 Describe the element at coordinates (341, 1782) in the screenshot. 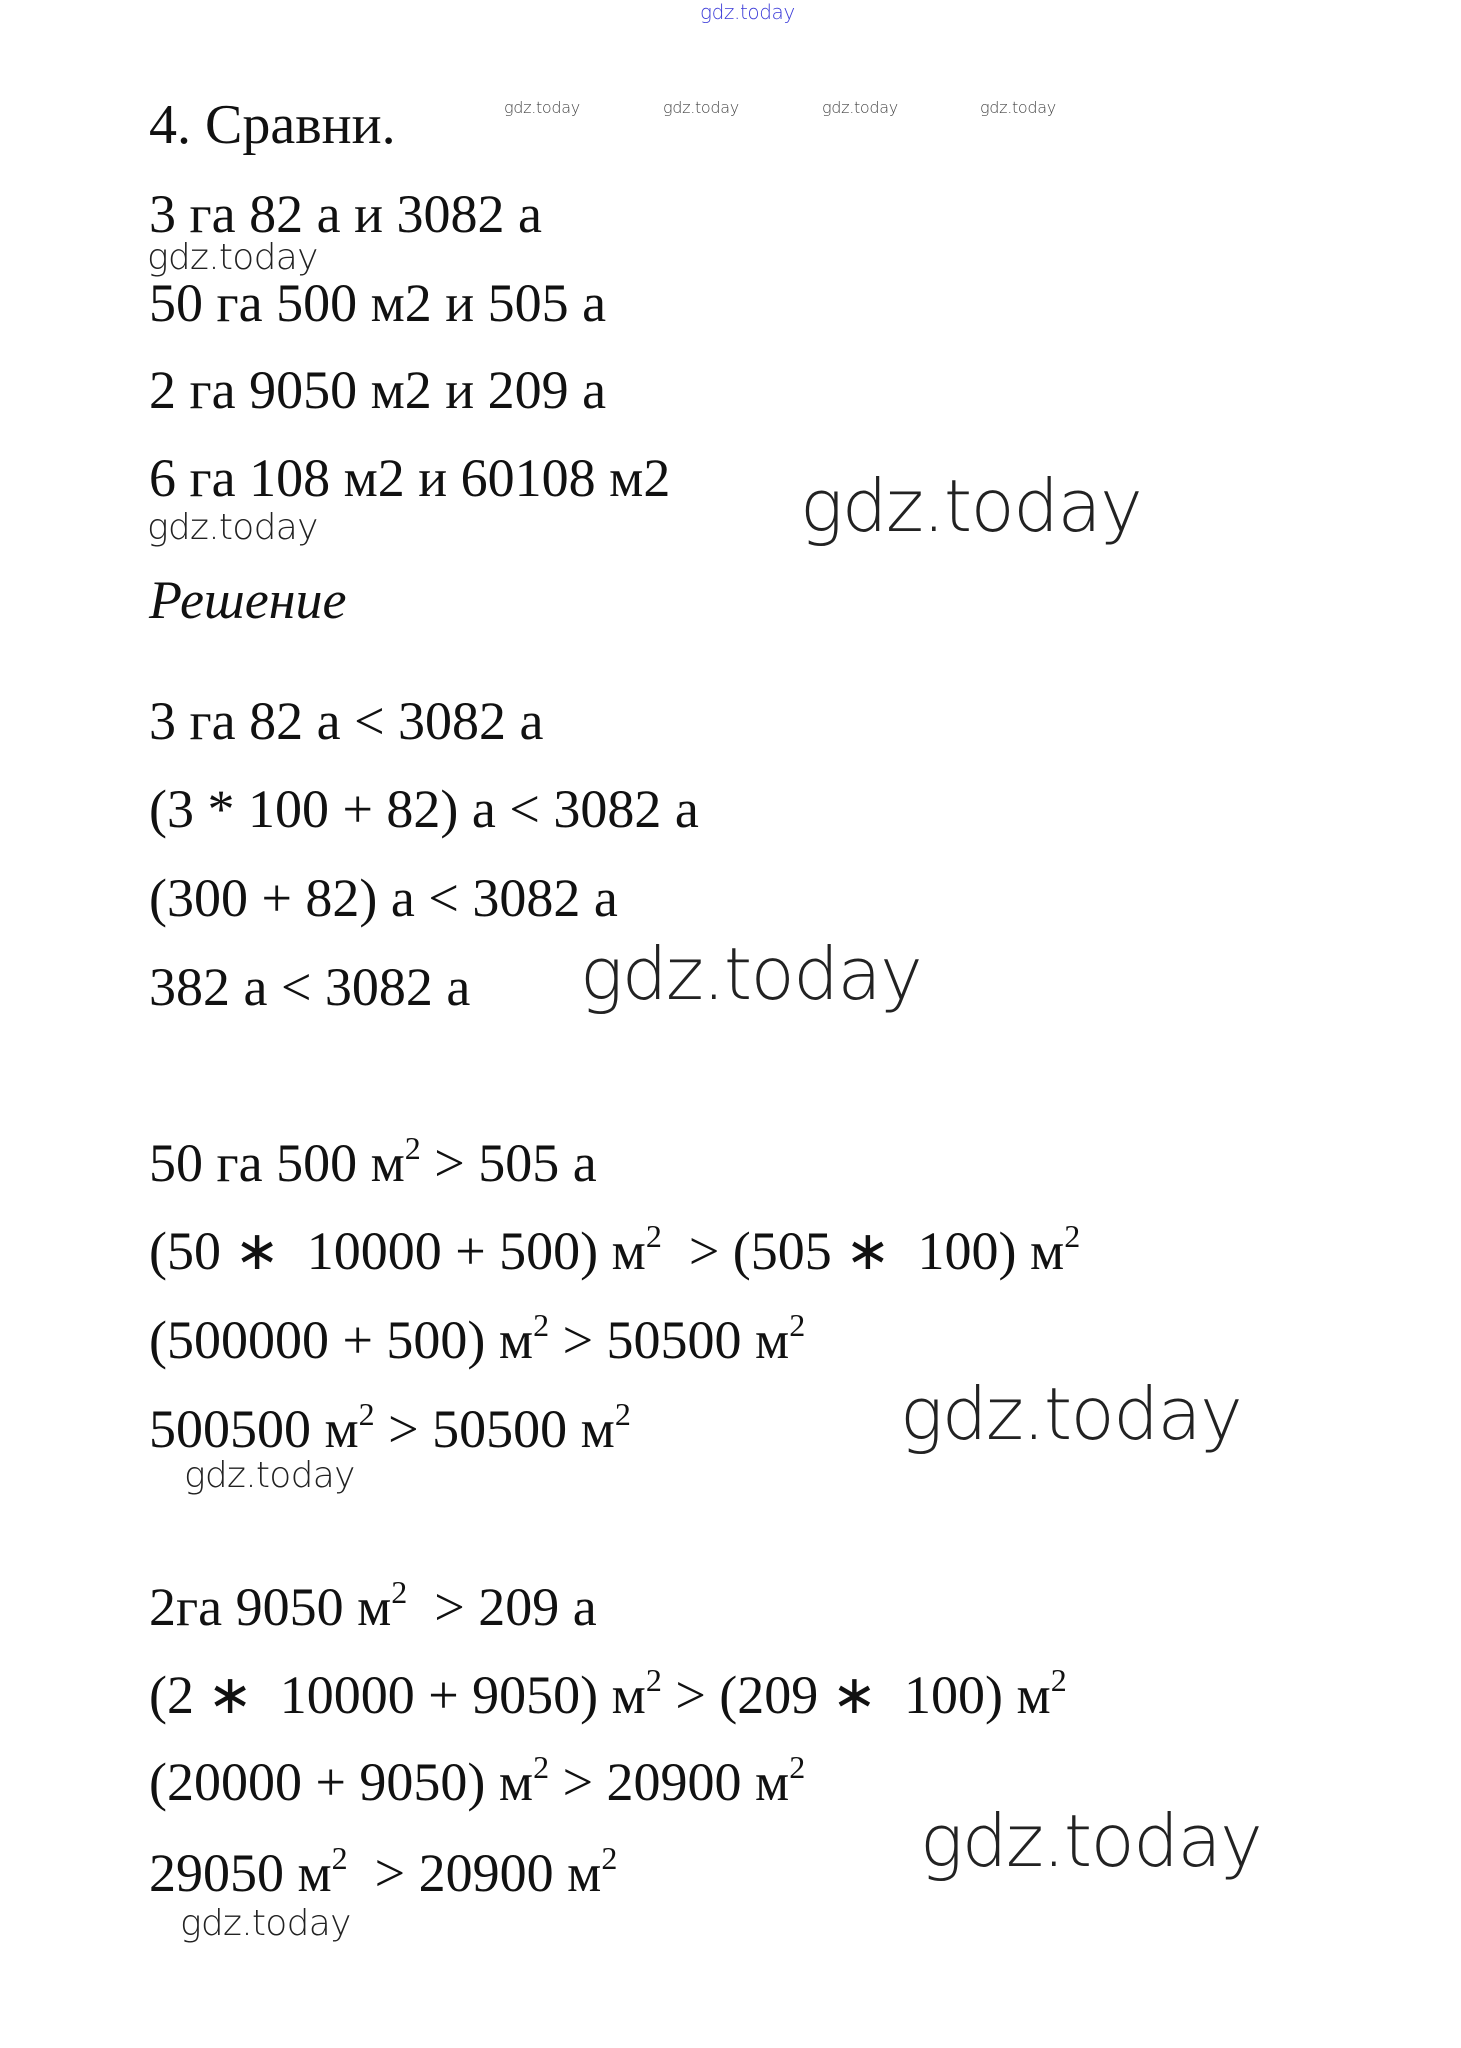

I see `text-segment: (20000 + 9050) м` at that location.